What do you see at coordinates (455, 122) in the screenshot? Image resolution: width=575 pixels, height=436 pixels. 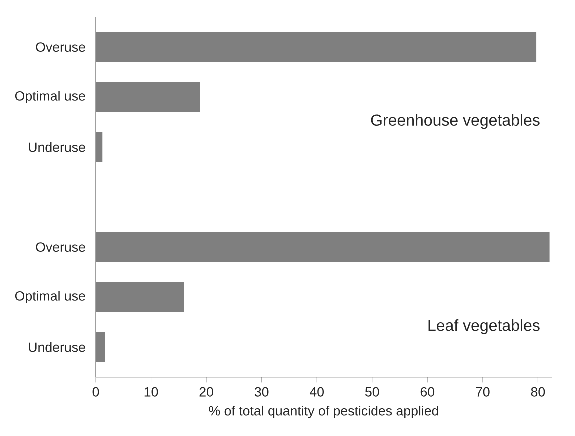 I see `annotation: Greenhouse vegetables` at bounding box center [455, 122].